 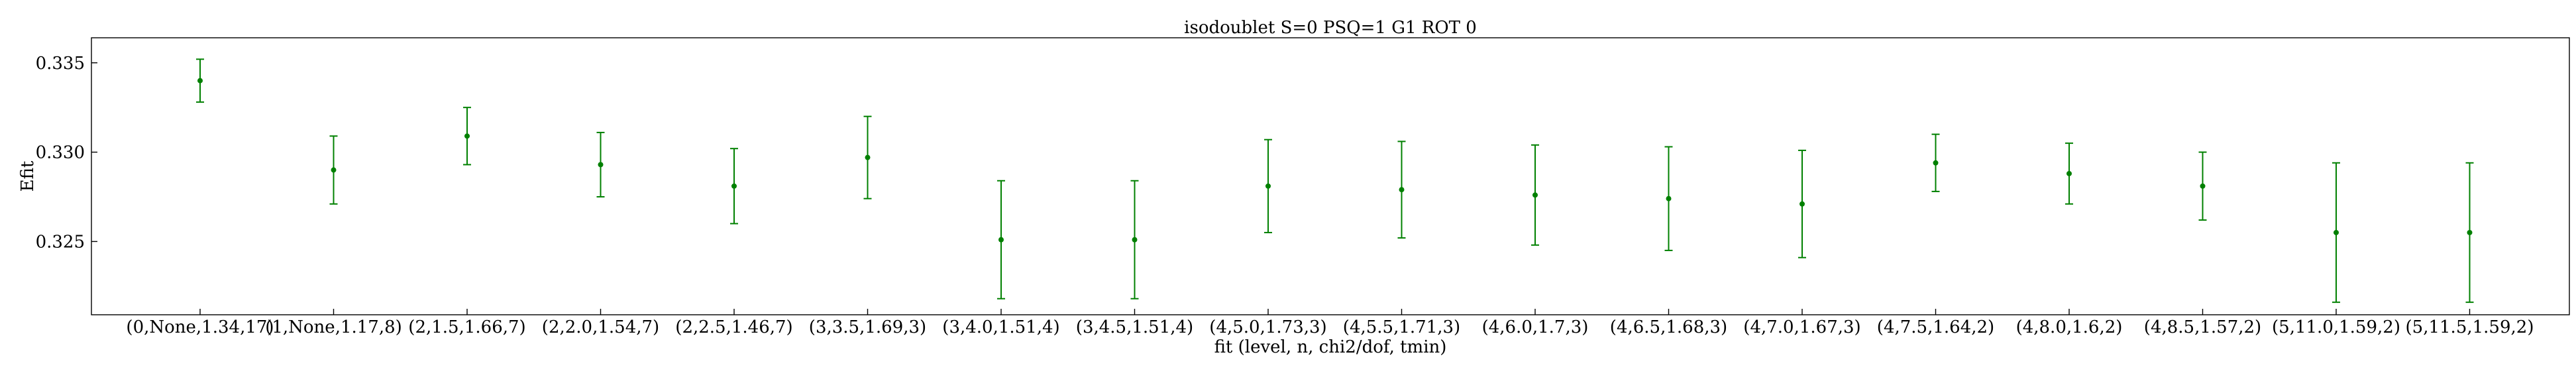 What do you see at coordinates (200, 327) in the screenshot?
I see `x-tick-label: (0,None,1.34,17)` at bounding box center [200, 327].